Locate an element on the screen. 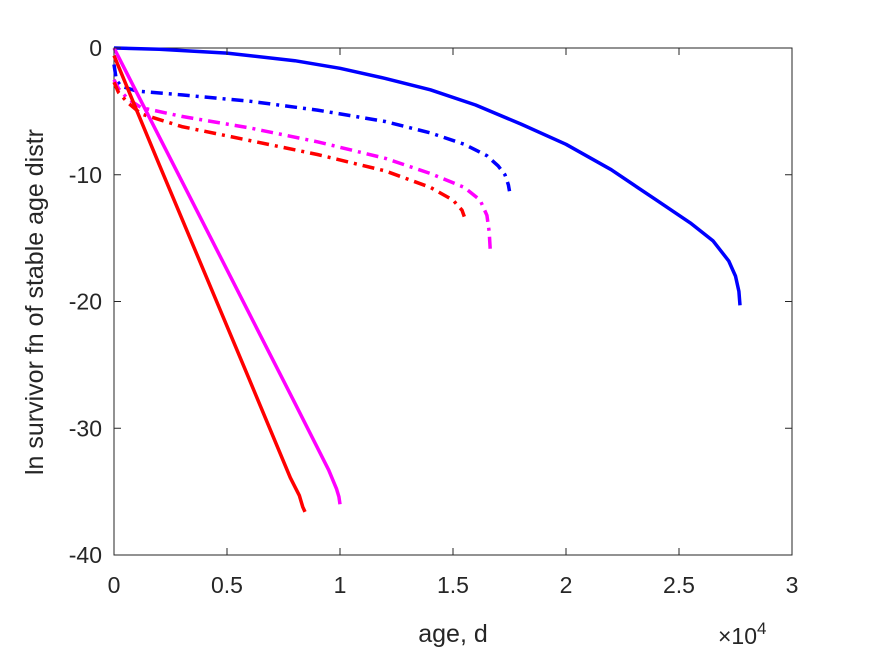 This screenshot has width=875, height=656. x-exponent-label: ×10⁴ is located at coordinates (742, 634).